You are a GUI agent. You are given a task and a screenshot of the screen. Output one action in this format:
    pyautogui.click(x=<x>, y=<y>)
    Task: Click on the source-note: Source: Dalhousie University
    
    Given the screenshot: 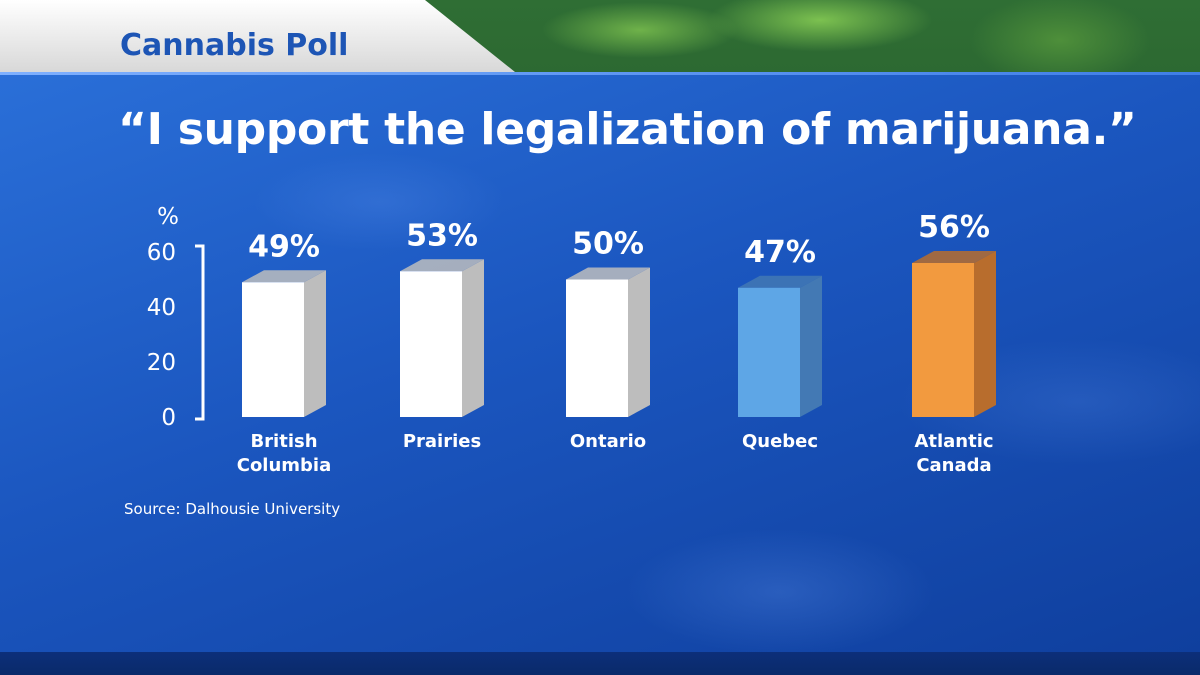 What is the action you would take?
    pyautogui.click(x=232, y=509)
    